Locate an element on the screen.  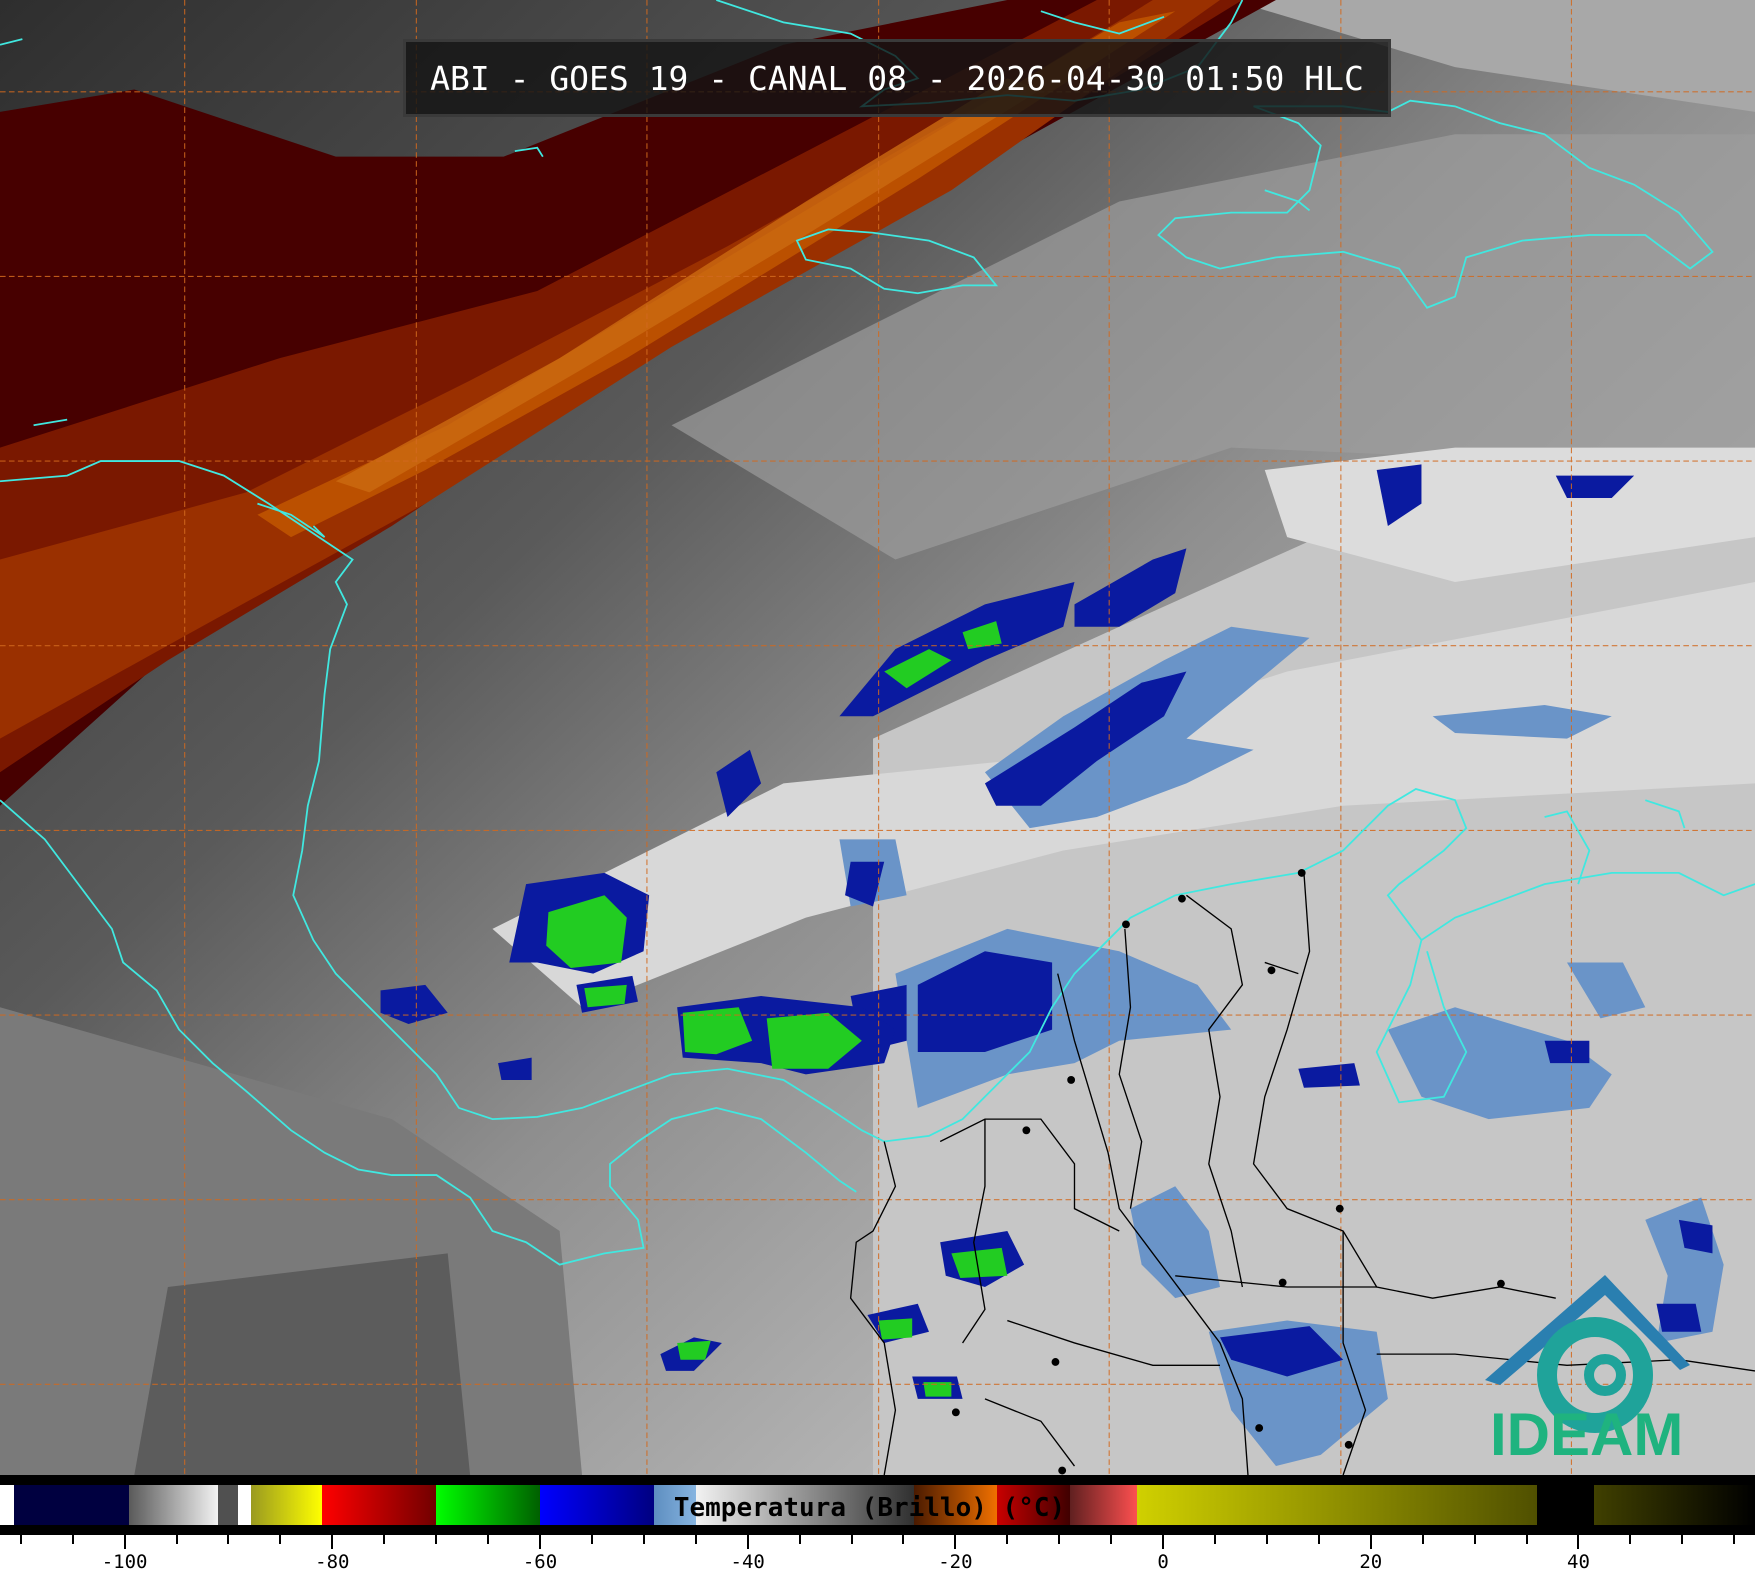
colorbar is located at coordinates (877, 1505).